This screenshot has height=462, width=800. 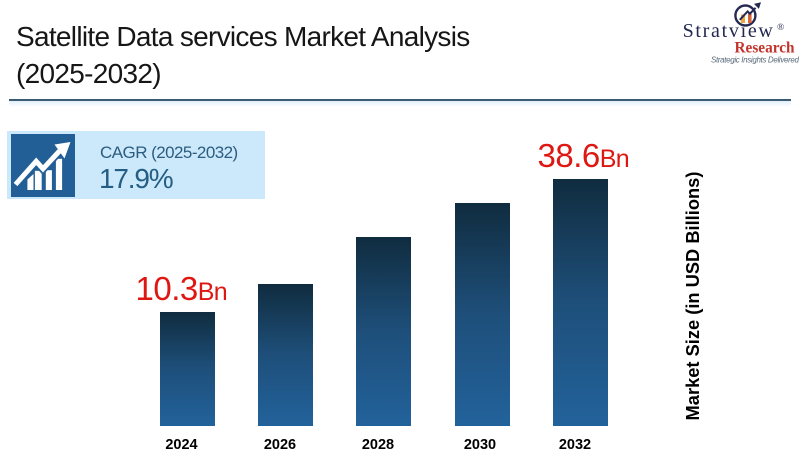 What do you see at coordinates (729, 31) in the screenshot?
I see `svg-text: Stratview` at bounding box center [729, 31].